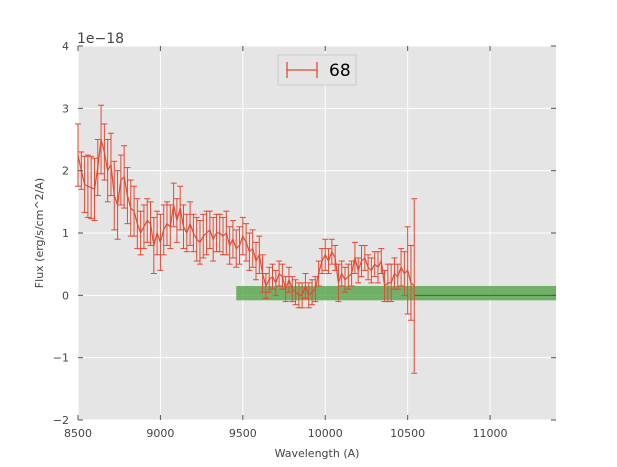 The width and height of the screenshot is (617, 467). I want to click on band-rect, so click(396, 293).